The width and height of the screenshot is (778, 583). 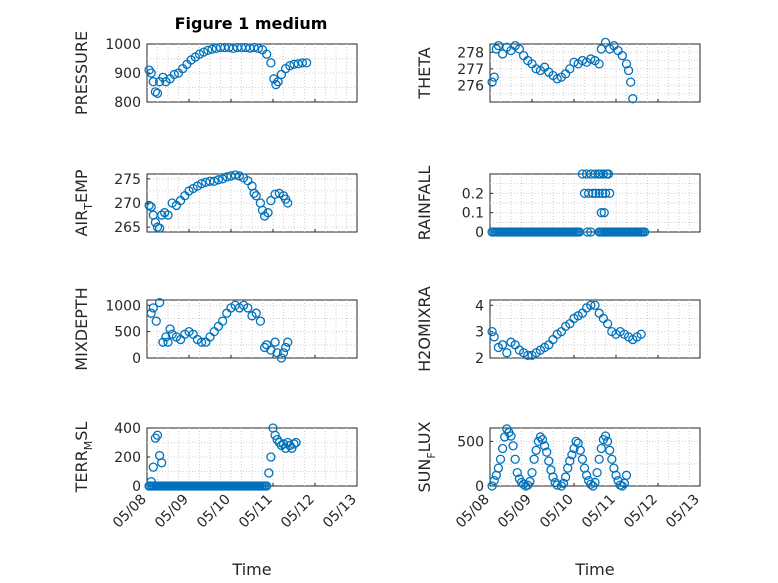 I want to click on y-axis-label: TERRMSL, so click(x=83, y=458).